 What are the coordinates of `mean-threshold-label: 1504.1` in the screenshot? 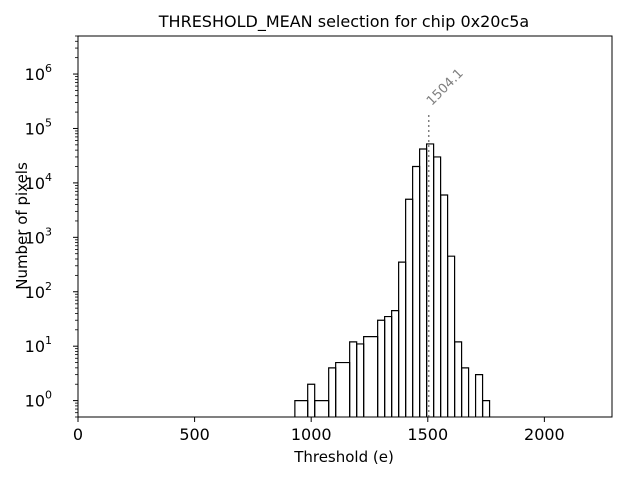 It's located at (445, 87).